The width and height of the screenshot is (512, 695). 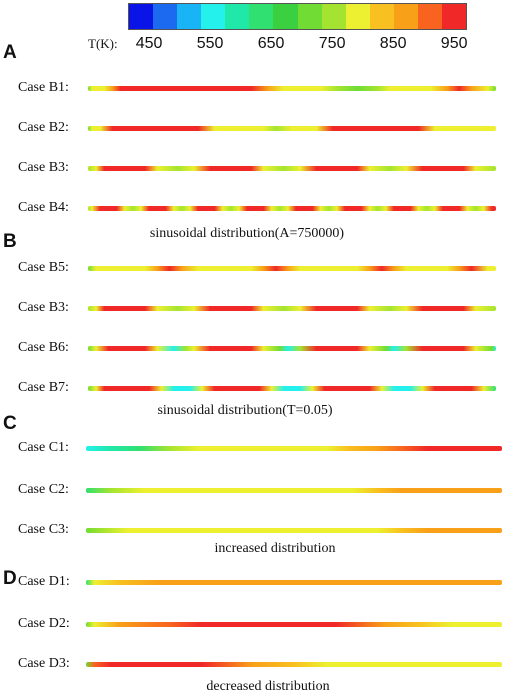 I want to click on case-label: Case D1:, so click(x=44, y=581).